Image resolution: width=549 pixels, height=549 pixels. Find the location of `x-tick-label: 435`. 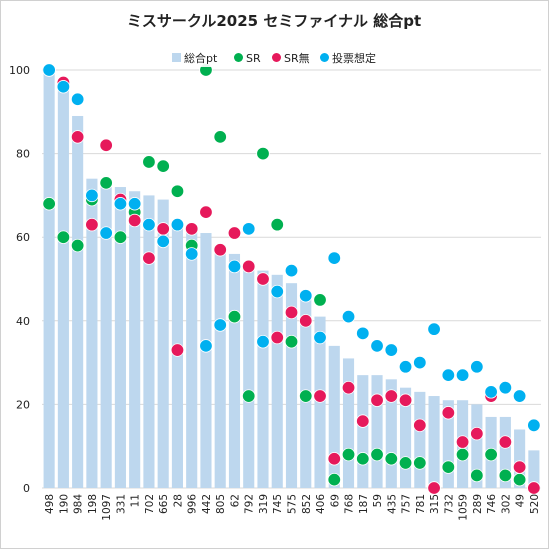

x-tick-label: 435 is located at coordinates (392, 504).